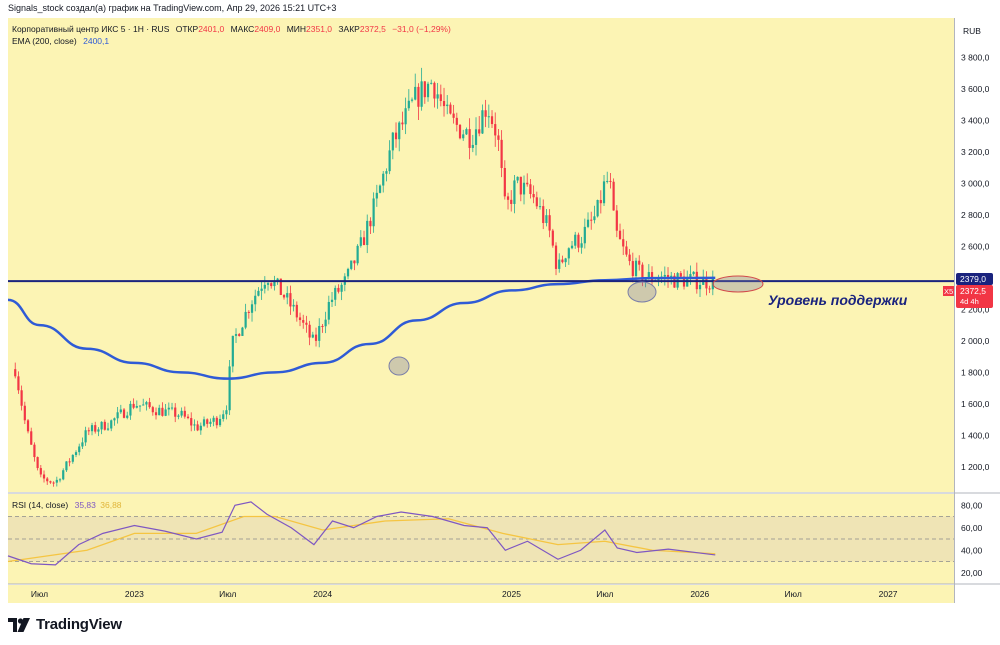 Image resolution: width=1000 pixels, height=645 pixels. What do you see at coordinates (975, 120) in the screenshot?
I see `price-tick-label: 3 400,0` at bounding box center [975, 120].